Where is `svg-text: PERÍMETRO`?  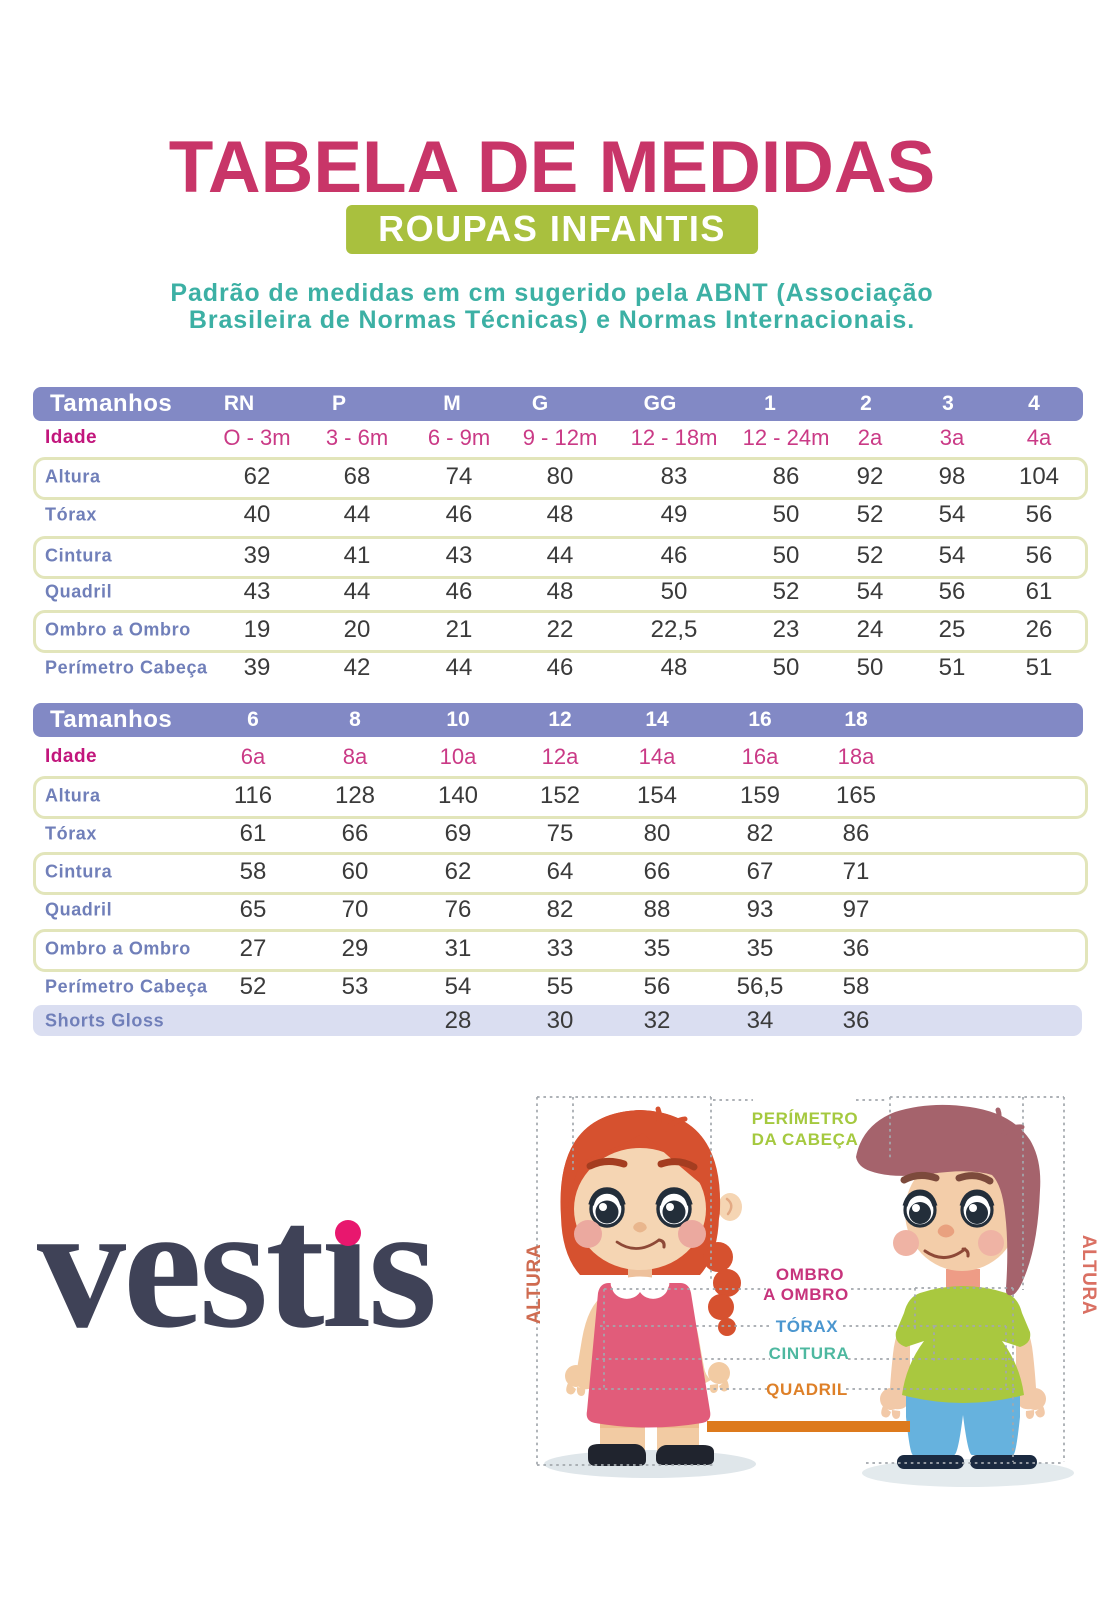
svg-text: PERÍMETRO is located at coordinates (805, 1118).